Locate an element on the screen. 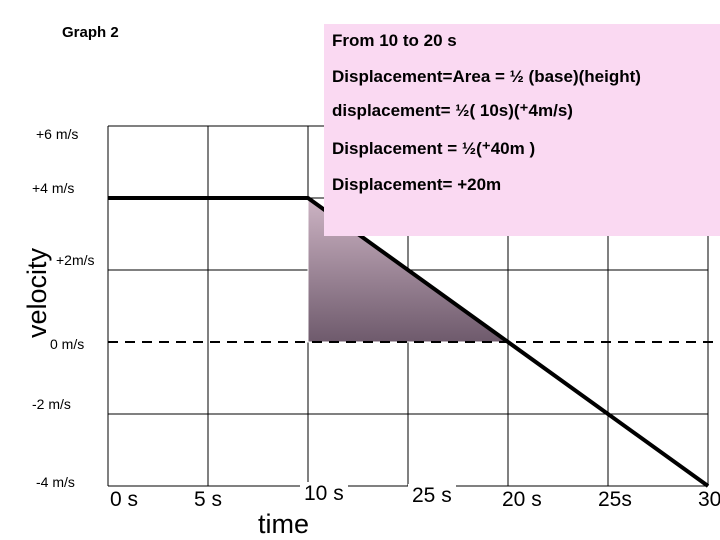 The width and height of the screenshot is (720, 540). x-tick-label: 0 s is located at coordinates (124, 500).